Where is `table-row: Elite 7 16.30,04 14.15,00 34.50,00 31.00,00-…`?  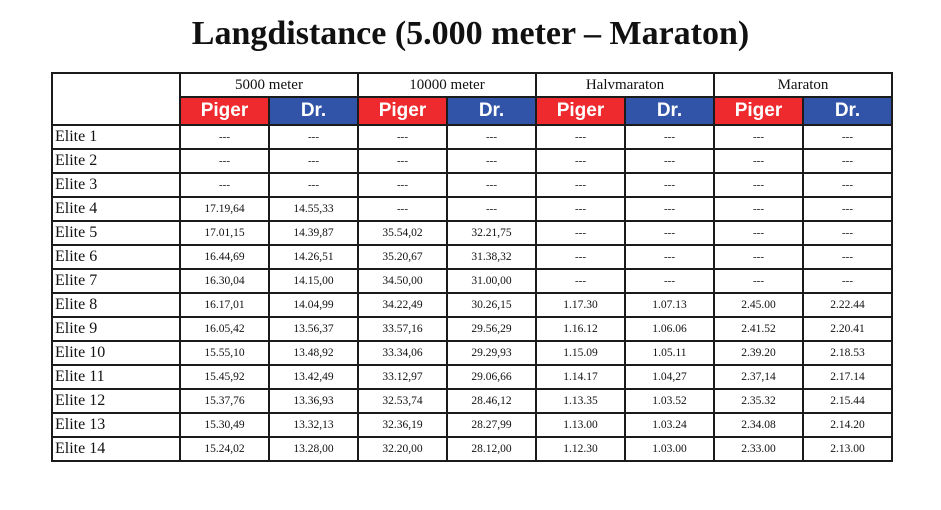
table-row: Elite 7 16.30,04 14.15,00 34.50,00 31.00,00-… is located at coordinates (472, 281).